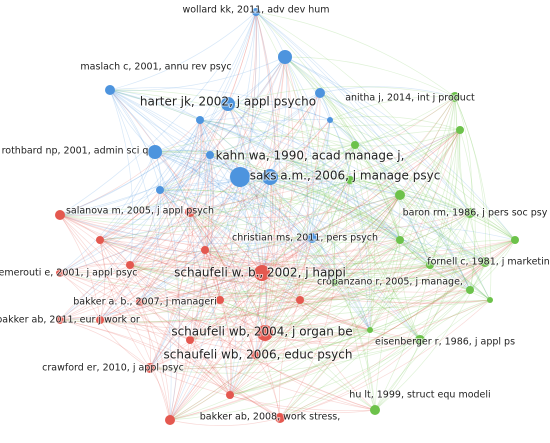  I want to click on node-label: maslach c, 2001, annu rev psyc, so click(155, 67).